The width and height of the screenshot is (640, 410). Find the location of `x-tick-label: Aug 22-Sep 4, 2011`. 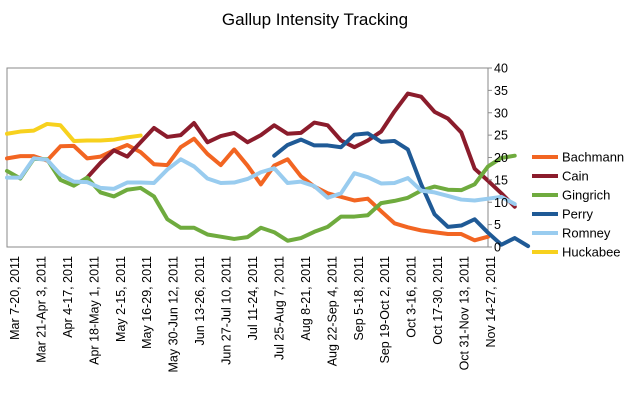

x-tick-label: Aug 22-Sep 4, 2011 is located at coordinates (332, 311).